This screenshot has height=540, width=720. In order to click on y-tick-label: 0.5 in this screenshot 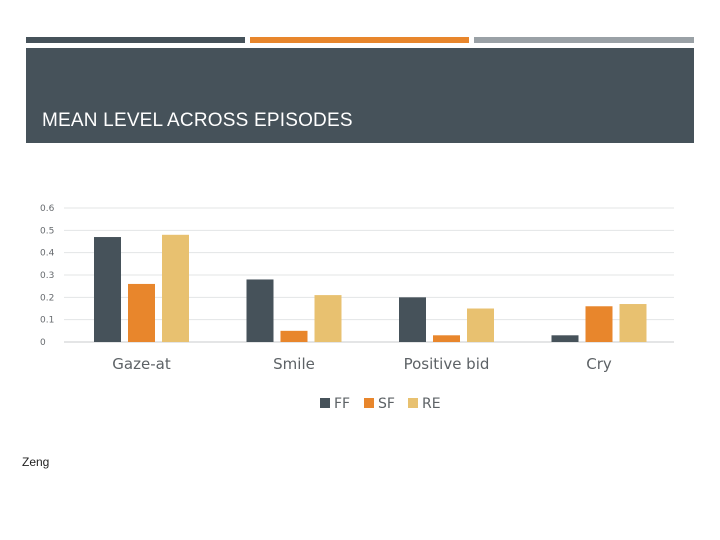, I will do `click(47, 231)`.